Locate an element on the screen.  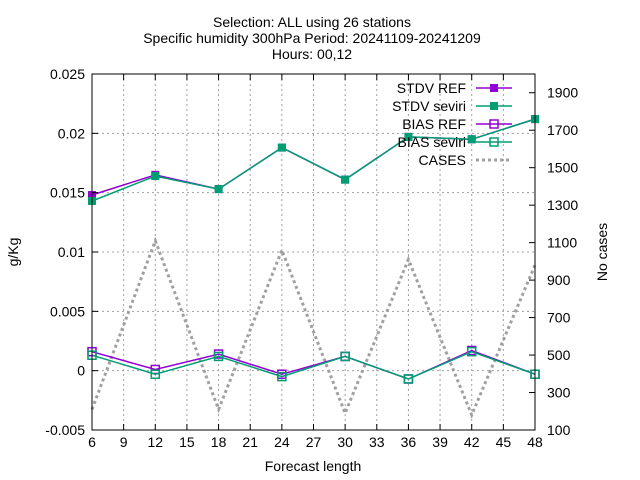
y2-axis-label: No cases is located at coordinates (602, 252).